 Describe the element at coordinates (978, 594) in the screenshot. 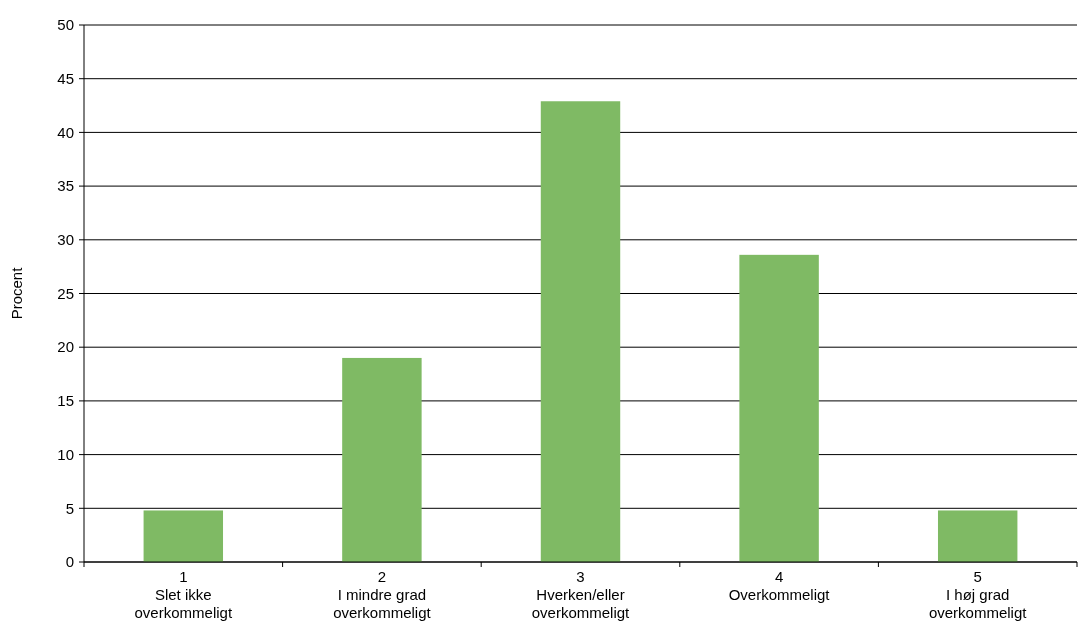

I see `x-tick-label: 5 I høj grad overkommeligt` at that location.